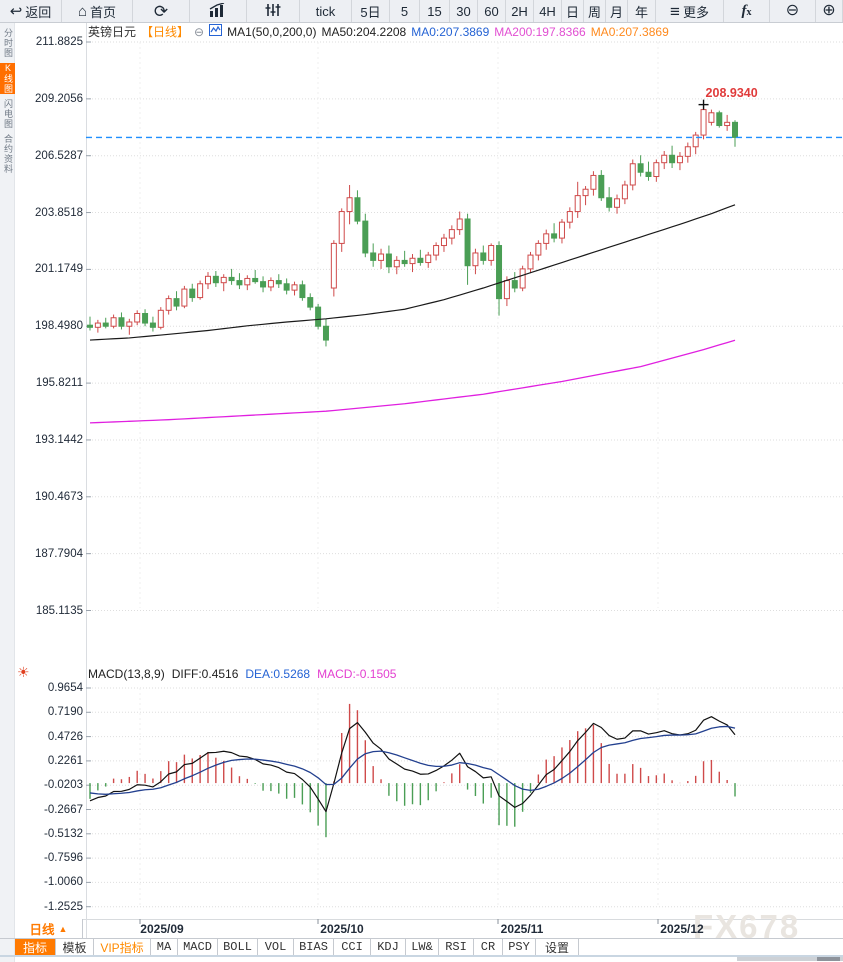 Image resolution: width=843 pixels, height=962 pixels. What do you see at coordinates (63, 906) in the screenshot?
I see `y-tick-macd: -1.2525` at bounding box center [63, 906].